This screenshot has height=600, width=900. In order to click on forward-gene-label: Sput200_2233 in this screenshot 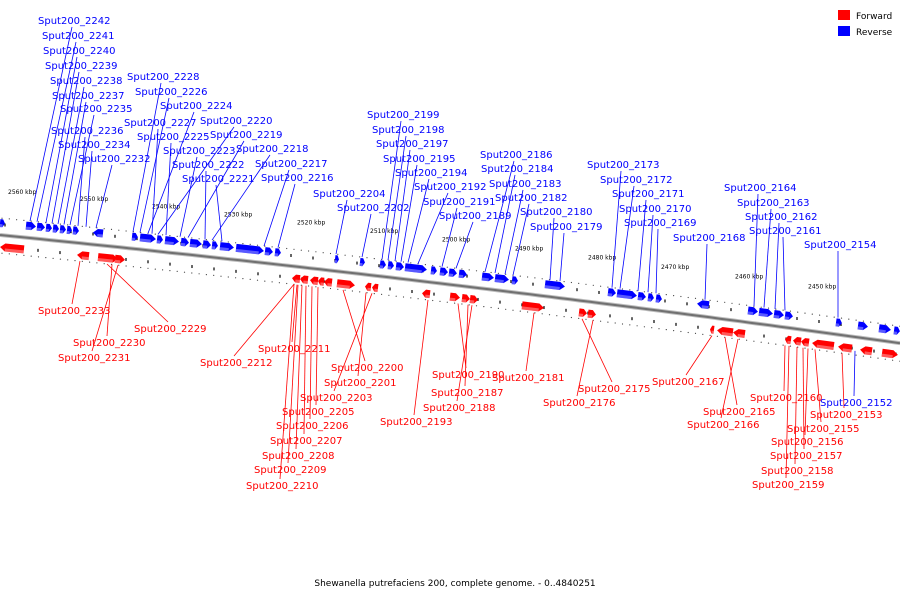, I will do `click(74, 311)`.